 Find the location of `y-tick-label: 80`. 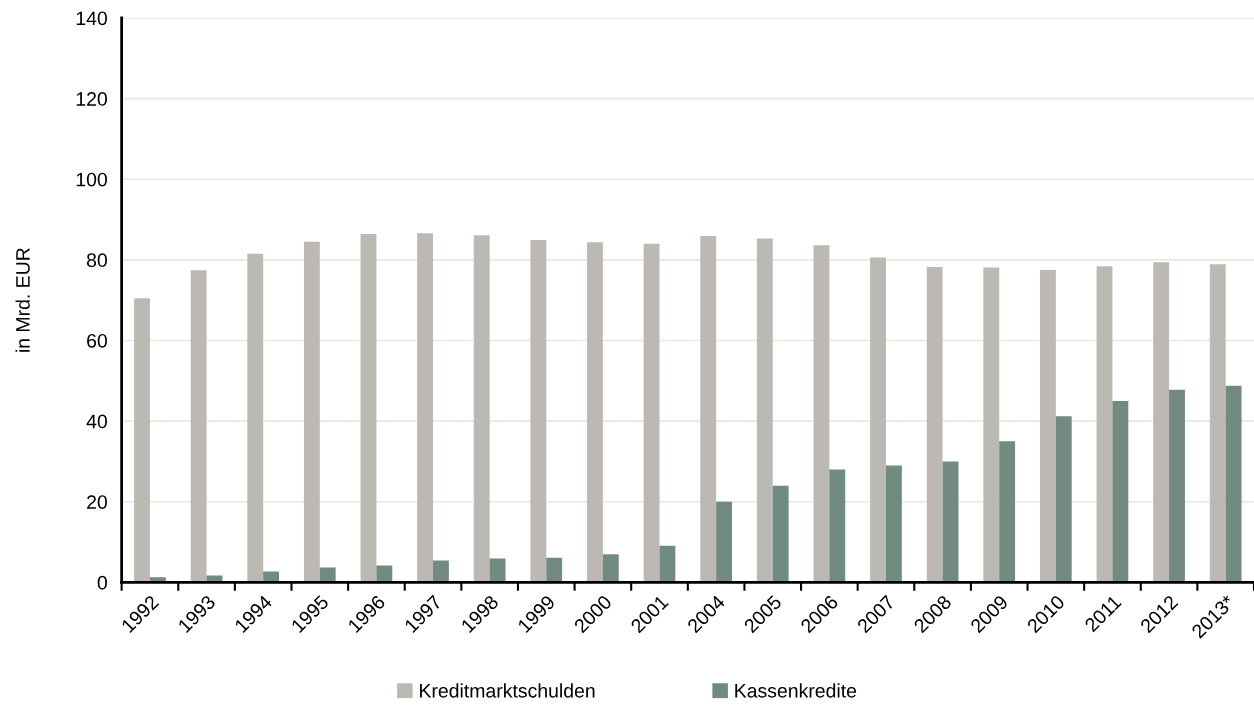

y-tick-label: 80 is located at coordinates (96, 260).